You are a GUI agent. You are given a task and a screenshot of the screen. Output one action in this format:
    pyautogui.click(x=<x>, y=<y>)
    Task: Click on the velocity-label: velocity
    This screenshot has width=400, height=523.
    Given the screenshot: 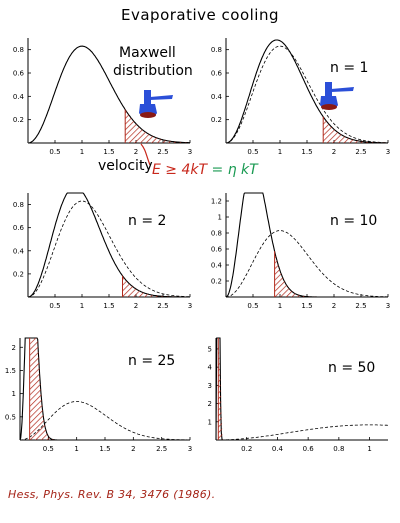 What is the action you would take?
    pyautogui.click(x=125, y=166)
    